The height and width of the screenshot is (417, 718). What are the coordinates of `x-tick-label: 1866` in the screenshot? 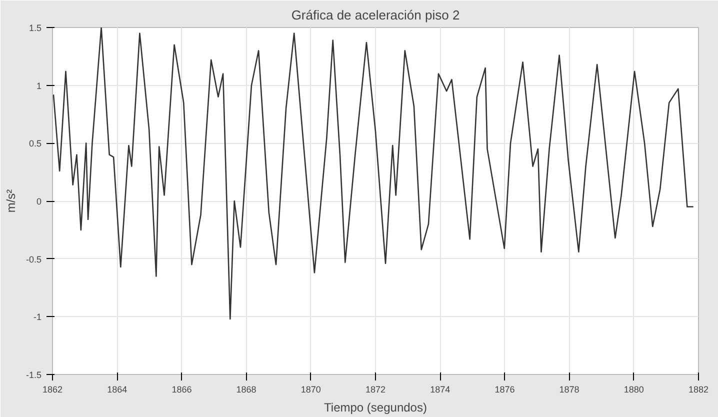 It's located at (182, 389).